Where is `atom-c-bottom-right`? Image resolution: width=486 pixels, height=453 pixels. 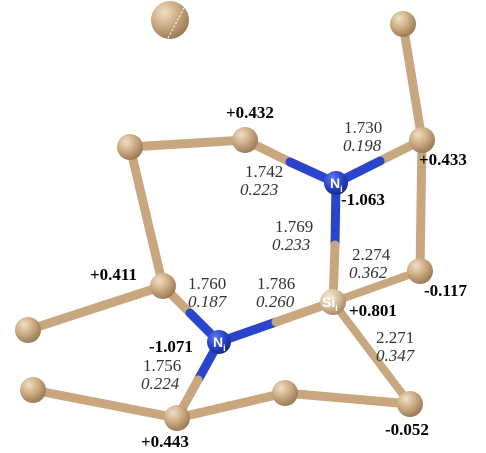 atom-c-bottom-right is located at coordinates (410, 404).